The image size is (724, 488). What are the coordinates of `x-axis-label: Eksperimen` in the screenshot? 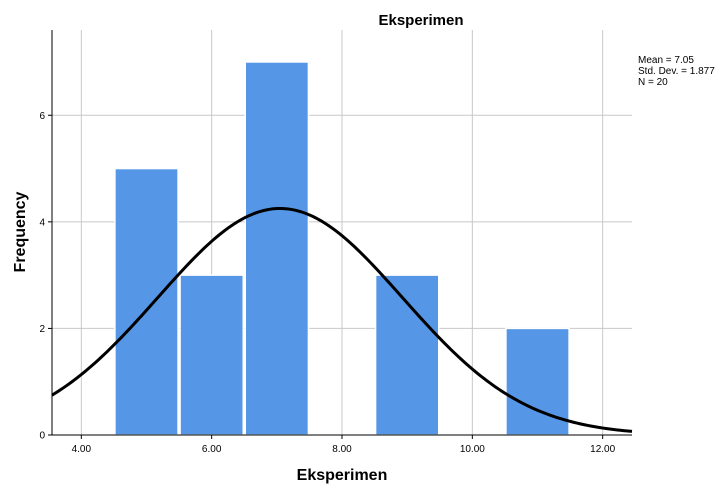 It's located at (342, 475).